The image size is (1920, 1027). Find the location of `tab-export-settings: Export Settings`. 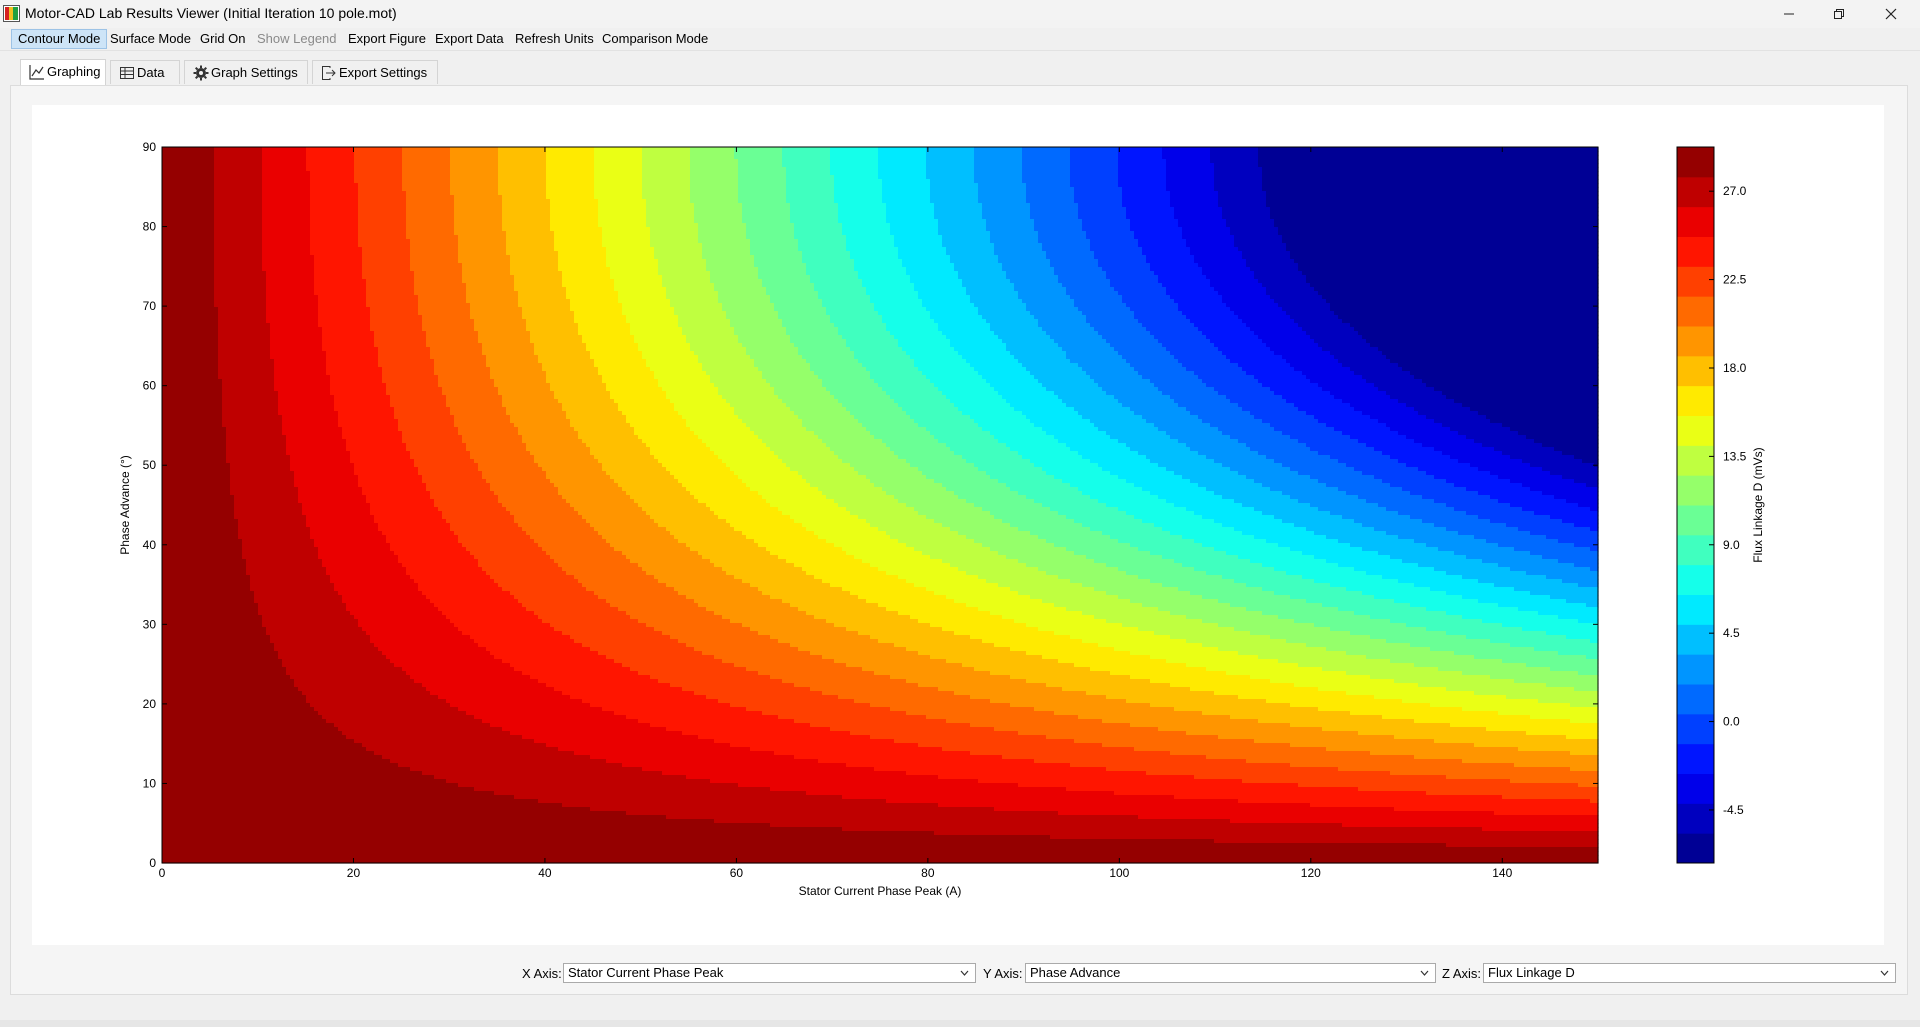

tab-export-settings: Export Settings is located at coordinates (375, 72).